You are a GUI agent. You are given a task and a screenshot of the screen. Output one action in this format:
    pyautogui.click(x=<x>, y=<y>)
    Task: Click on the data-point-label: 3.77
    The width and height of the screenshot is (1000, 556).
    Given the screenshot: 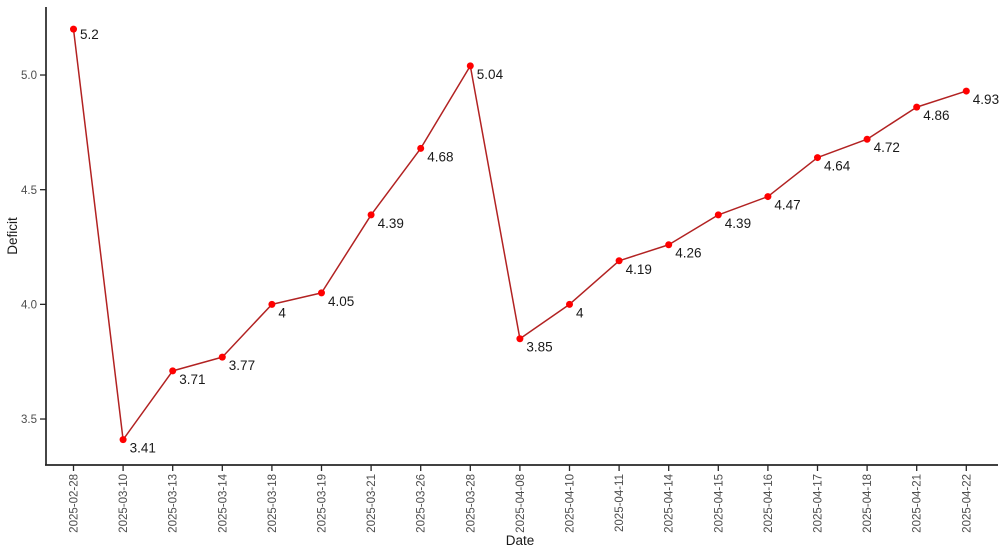 What is the action you would take?
    pyautogui.click(x=242, y=365)
    